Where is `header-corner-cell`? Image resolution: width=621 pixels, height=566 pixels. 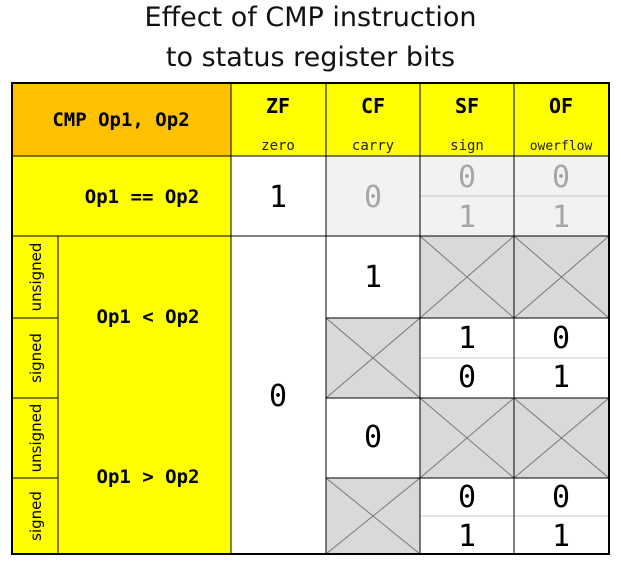
header-corner-cell is located at coordinates (121, 119).